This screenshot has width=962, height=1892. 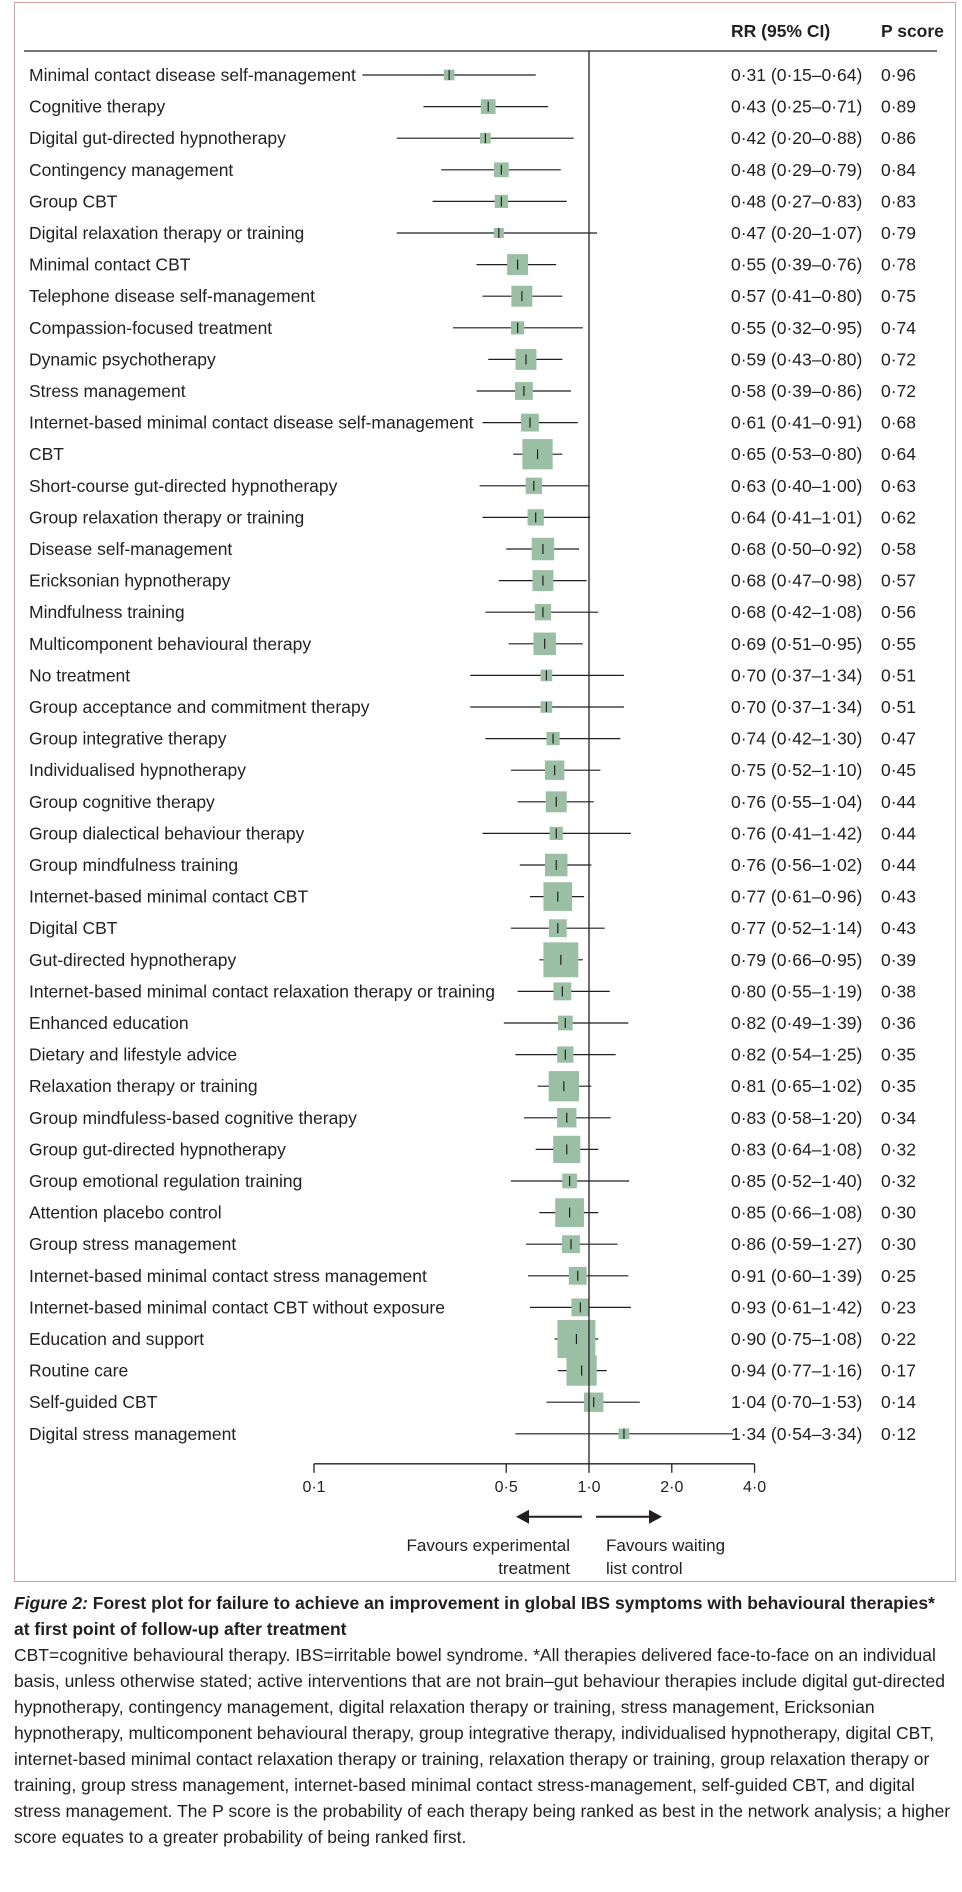 I want to click on row-label: Self-guided CBT, so click(x=93, y=1402).